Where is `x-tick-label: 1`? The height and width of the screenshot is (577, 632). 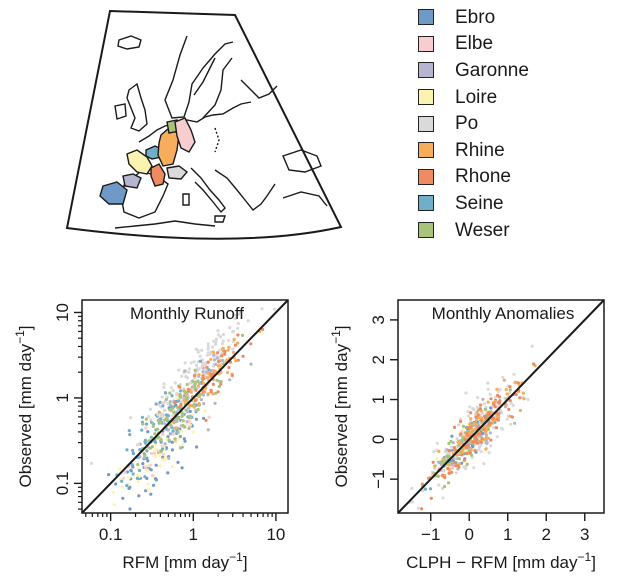
x-tick-label: 1 is located at coordinates (193, 534).